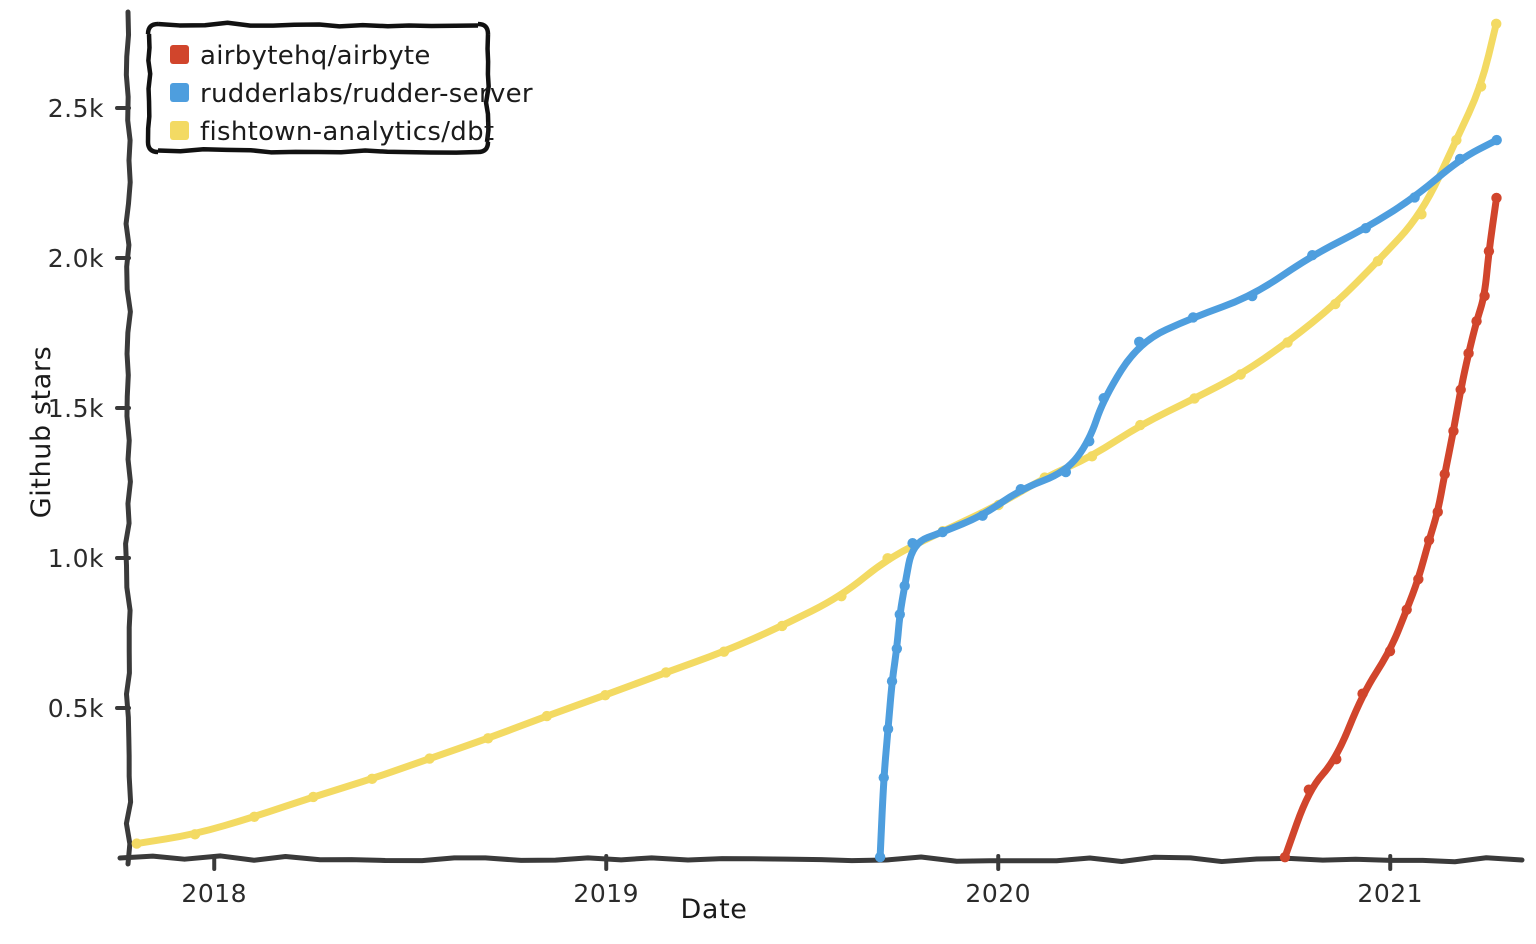 Image resolution: width=1536 pixels, height=944 pixels. I want to click on y-tick-label: 1.0k, so click(76, 558).